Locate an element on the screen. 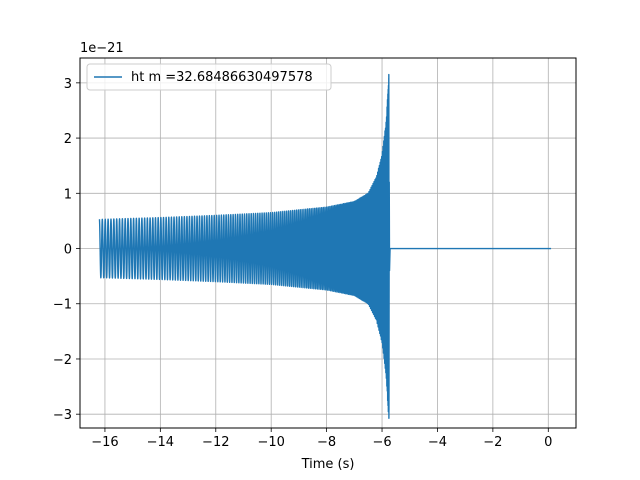 The height and width of the screenshot is (480, 640). x-axis-label: Time (s) is located at coordinates (328, 464).